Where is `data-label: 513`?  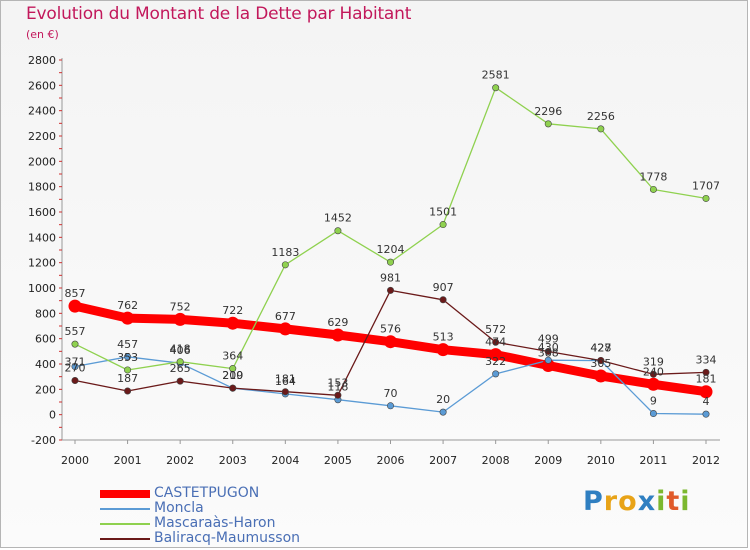
data-label: 513 is located at coordinates (443, 337).